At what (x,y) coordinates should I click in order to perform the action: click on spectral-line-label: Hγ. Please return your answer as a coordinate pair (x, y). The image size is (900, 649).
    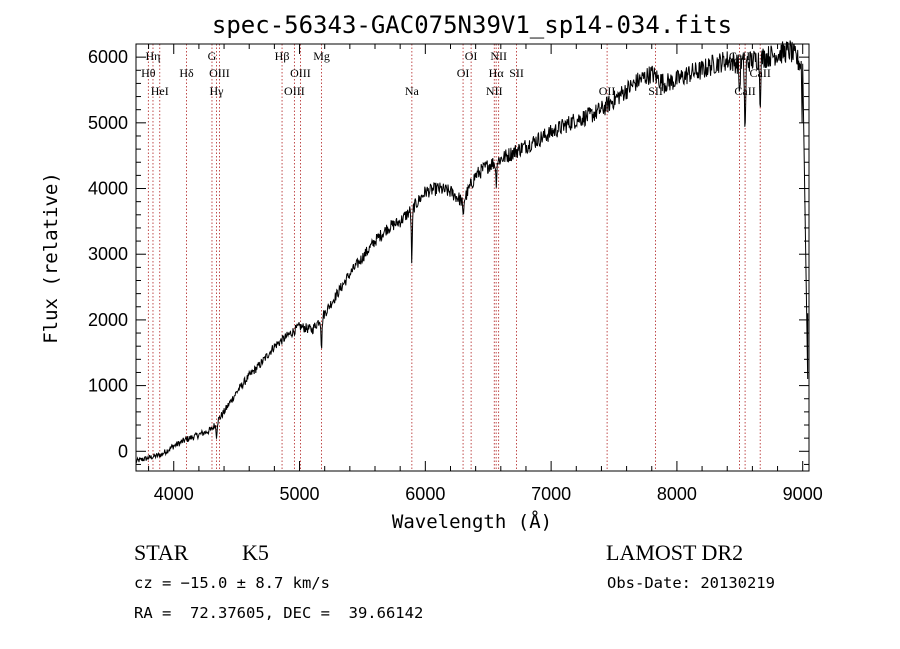
    Looking at the image, I should click on (217, 91).